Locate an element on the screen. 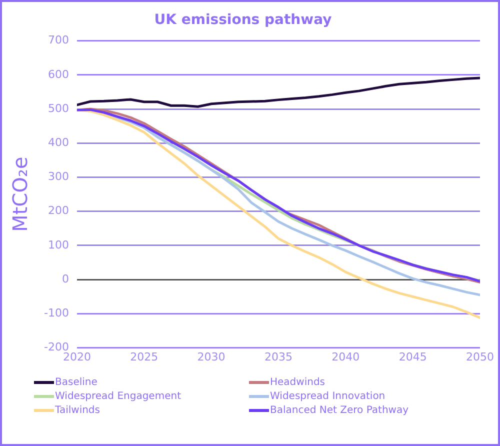  y-tick-label: 100 is located at coordinates (58, 245).